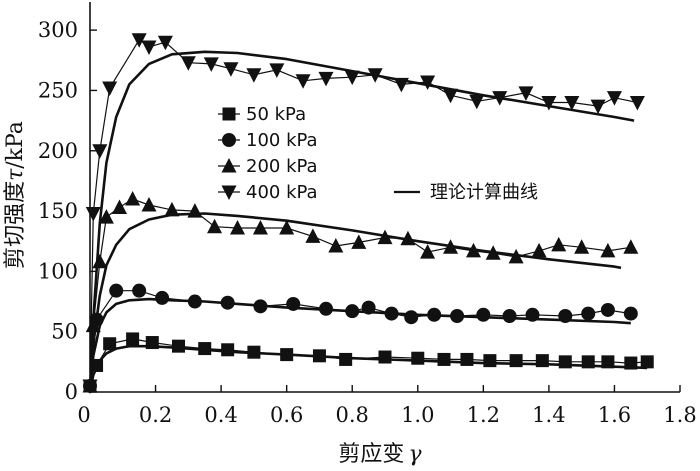  I want to click on y-tick-label-1: 50, so click(64, 332).